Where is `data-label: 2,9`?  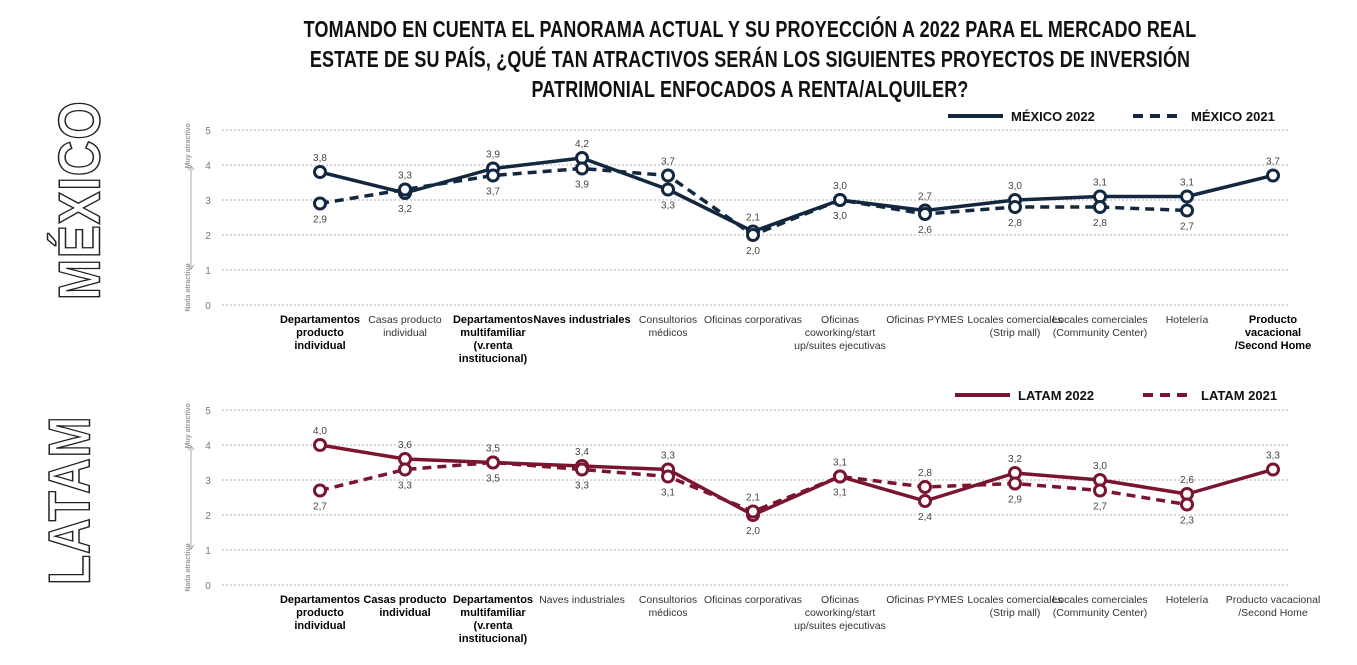
data-label: 2,9 is located at coordinates (1015, 500).